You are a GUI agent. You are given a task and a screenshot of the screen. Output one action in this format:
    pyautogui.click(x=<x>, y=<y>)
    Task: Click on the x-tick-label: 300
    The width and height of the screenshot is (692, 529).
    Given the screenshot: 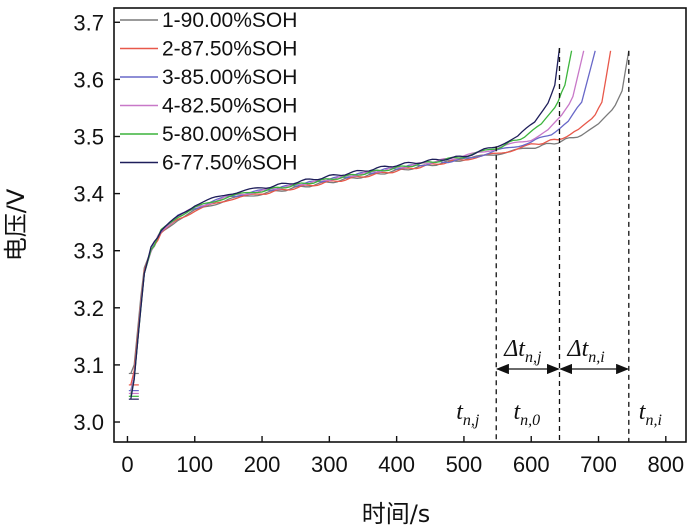 What is the action you would take?
    pyautogui.click(x=329, y=464)
    